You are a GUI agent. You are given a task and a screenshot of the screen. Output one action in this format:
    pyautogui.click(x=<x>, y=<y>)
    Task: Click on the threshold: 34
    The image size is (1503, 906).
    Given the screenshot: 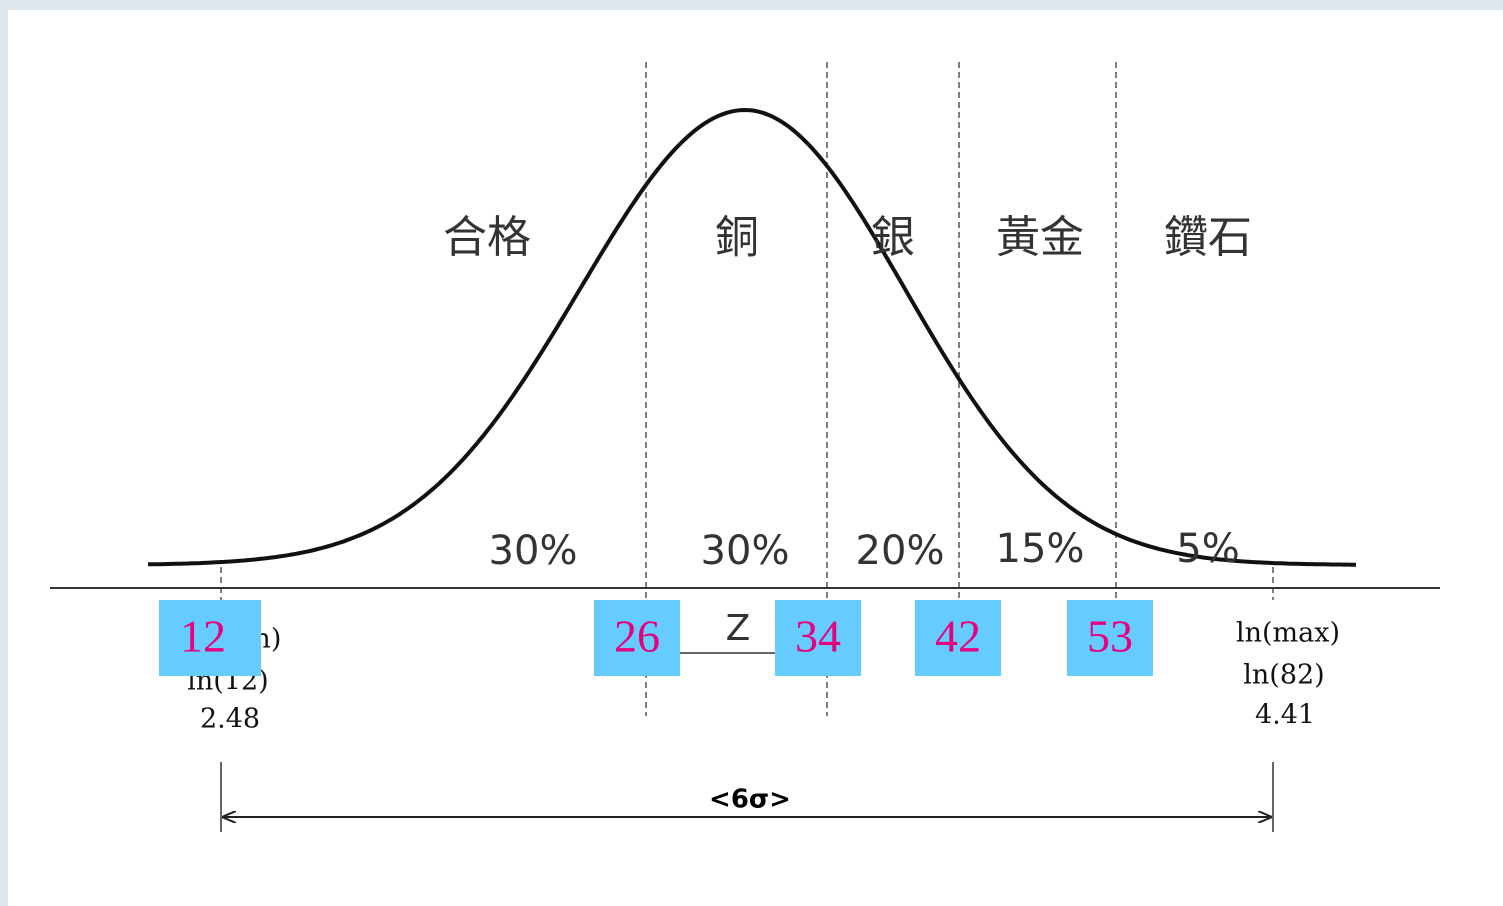 What is the action you would take?
    pyautogui.click(x=818, y=636)
    